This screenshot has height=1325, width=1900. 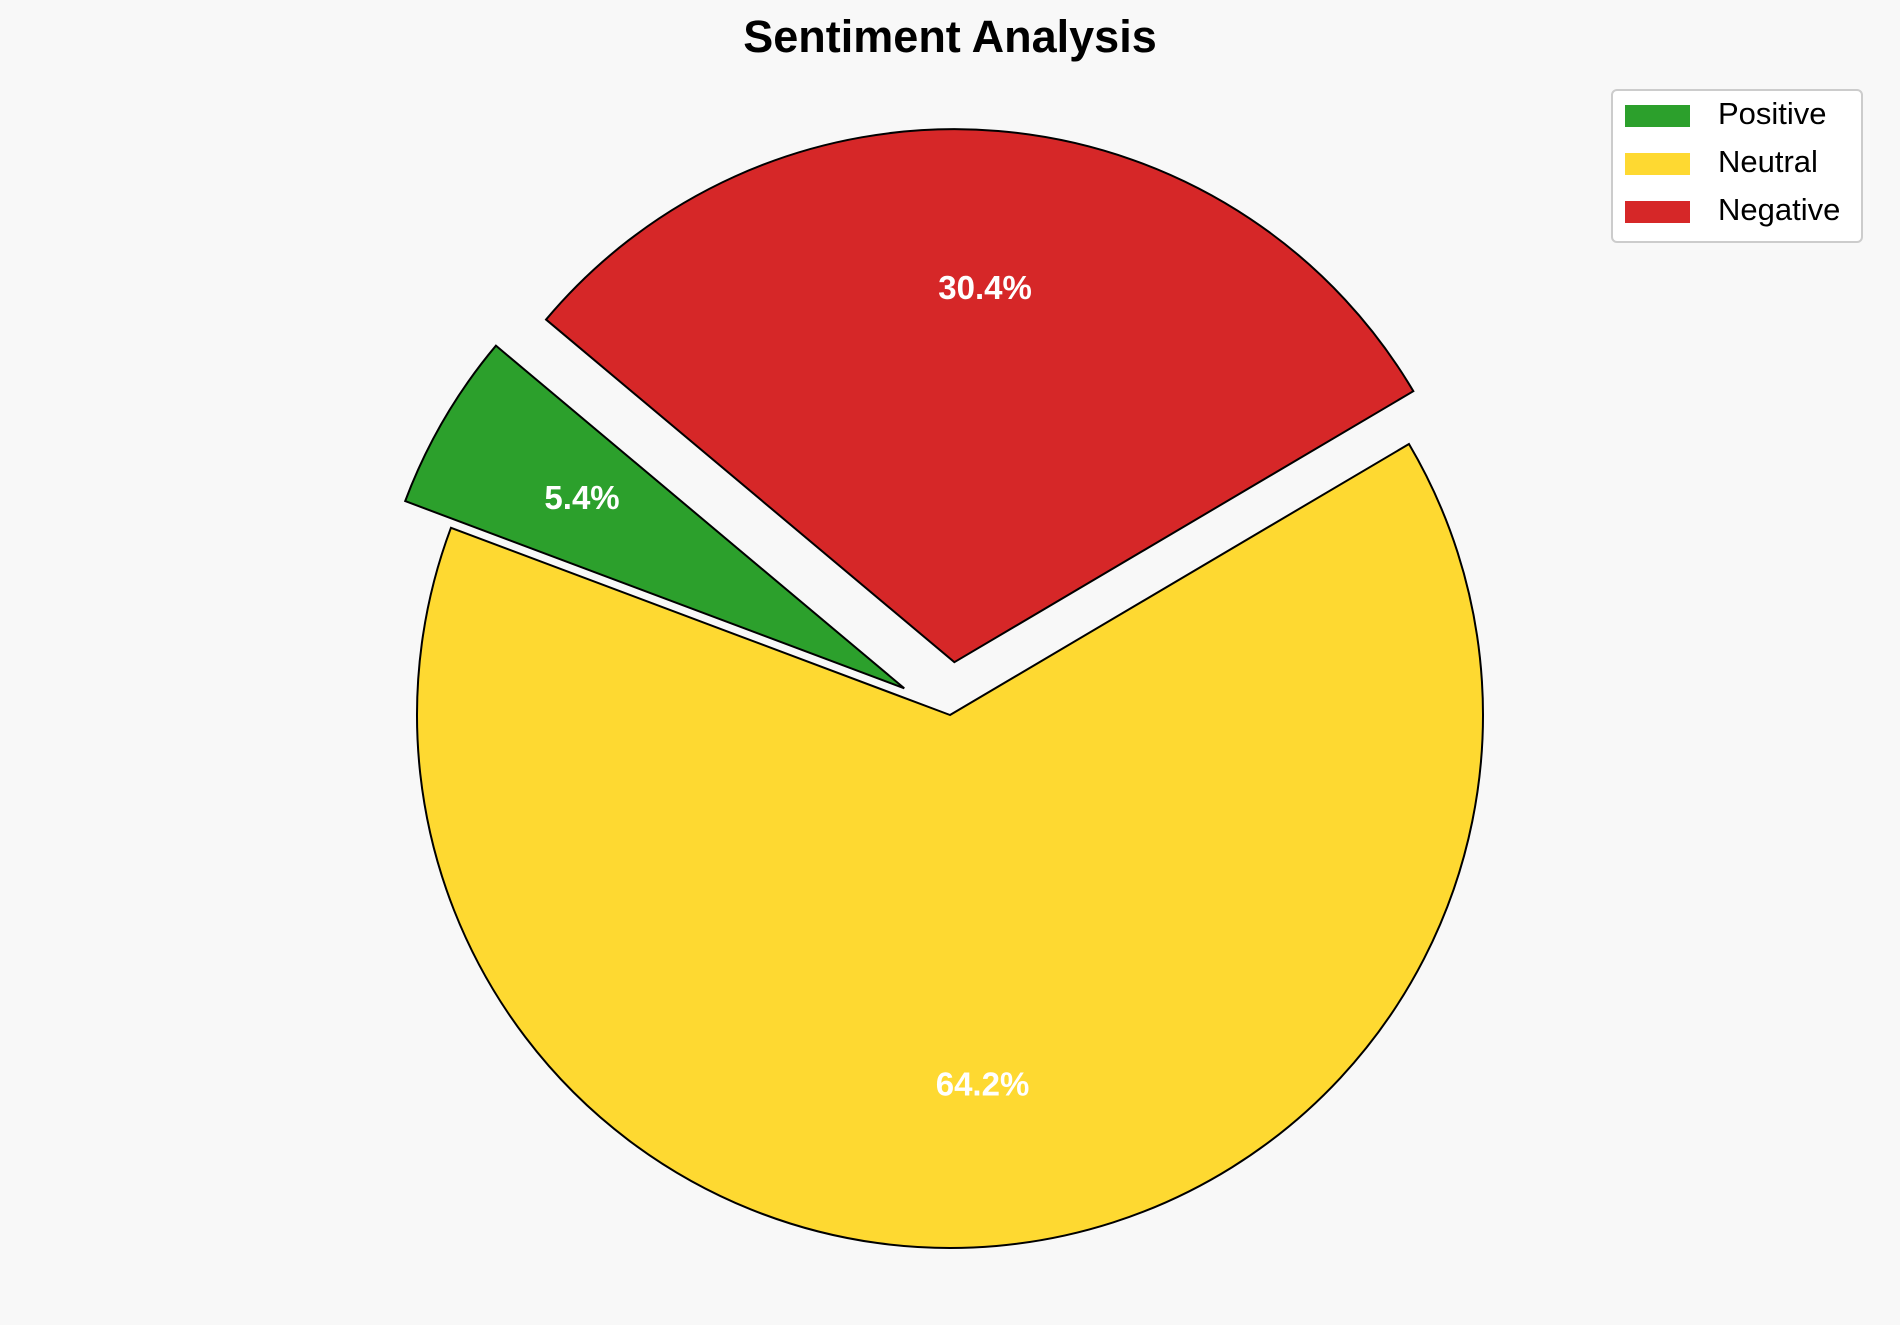 What do you see at coordinates (1768, 161) in the screenshot?
I see `legend-label: Neutral` at bounding box center [1768, 161].